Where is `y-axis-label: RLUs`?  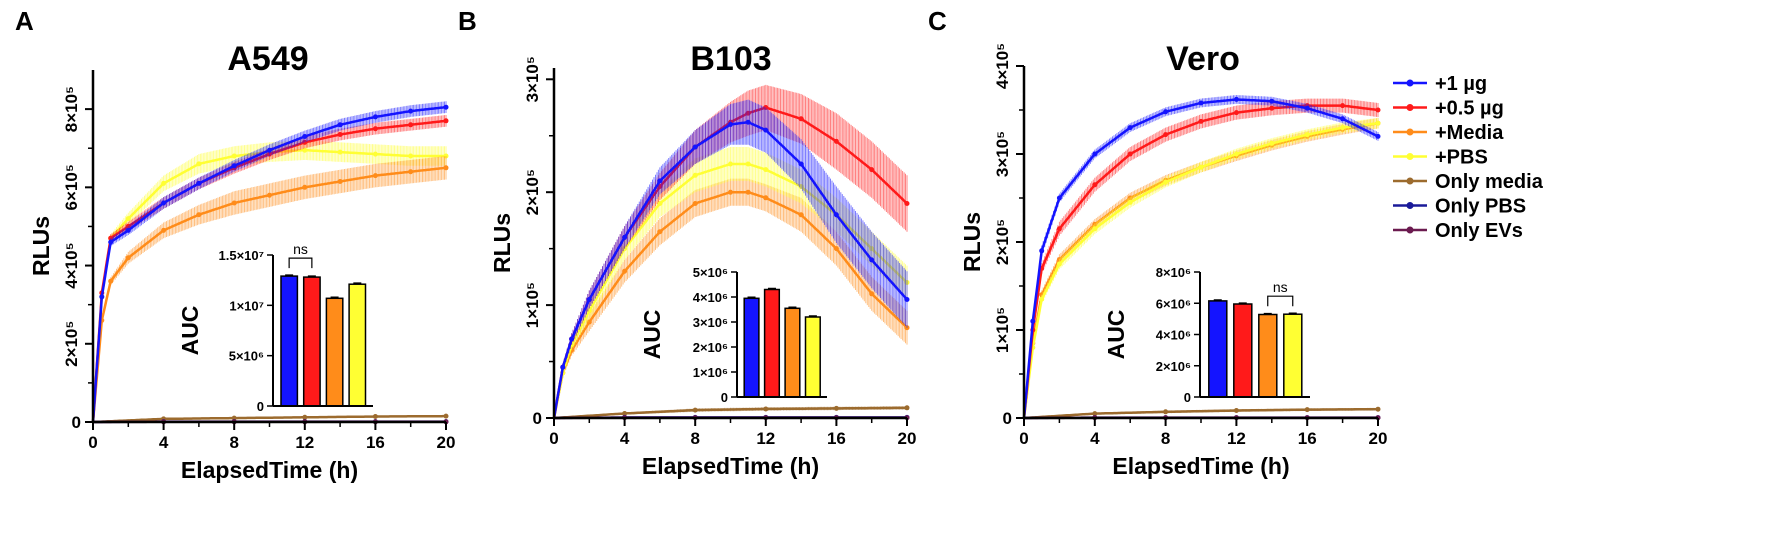 y-axis-label: RLUs is located at coordinates (41, 246).